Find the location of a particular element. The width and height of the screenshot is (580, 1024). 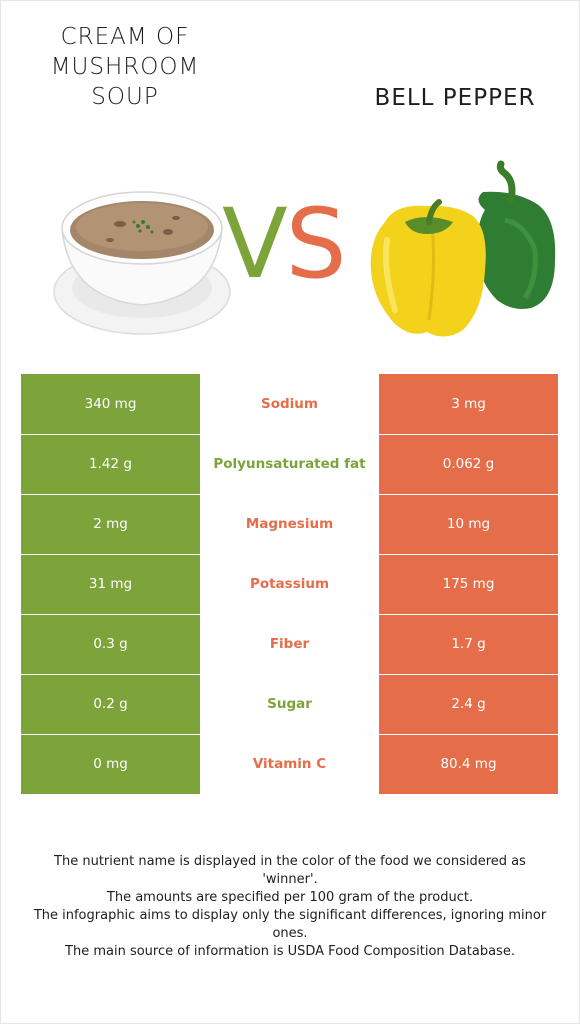

nutrient-label: Potassium is located at coordinates (289, 584).